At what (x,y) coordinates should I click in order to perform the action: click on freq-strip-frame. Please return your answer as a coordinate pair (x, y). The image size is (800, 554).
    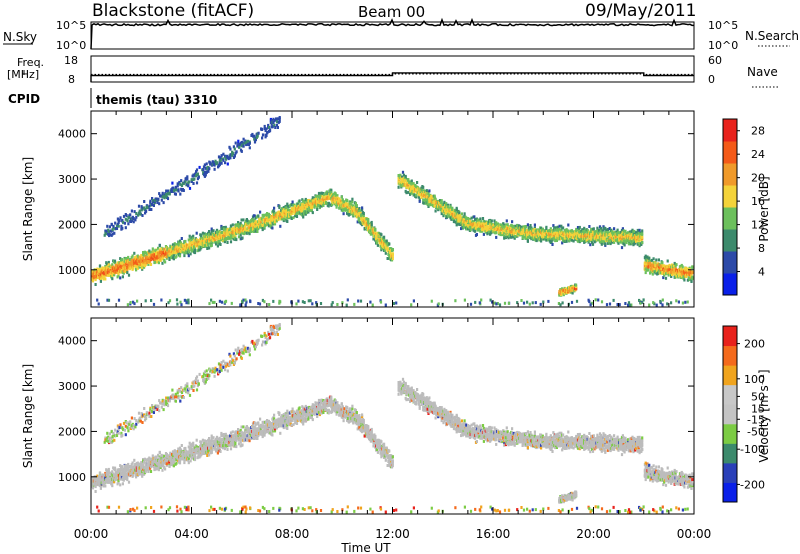
    Looking at the image, I should click on (392, 69).